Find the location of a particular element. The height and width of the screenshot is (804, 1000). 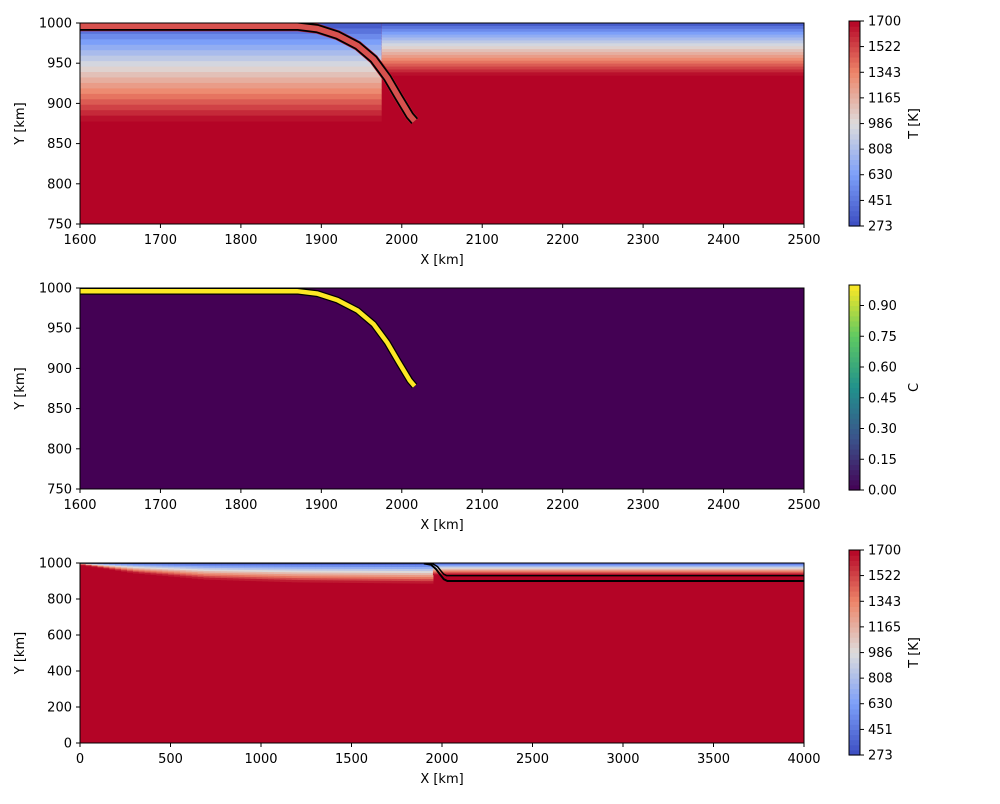

slab-line is located at coordinates (613, 572).